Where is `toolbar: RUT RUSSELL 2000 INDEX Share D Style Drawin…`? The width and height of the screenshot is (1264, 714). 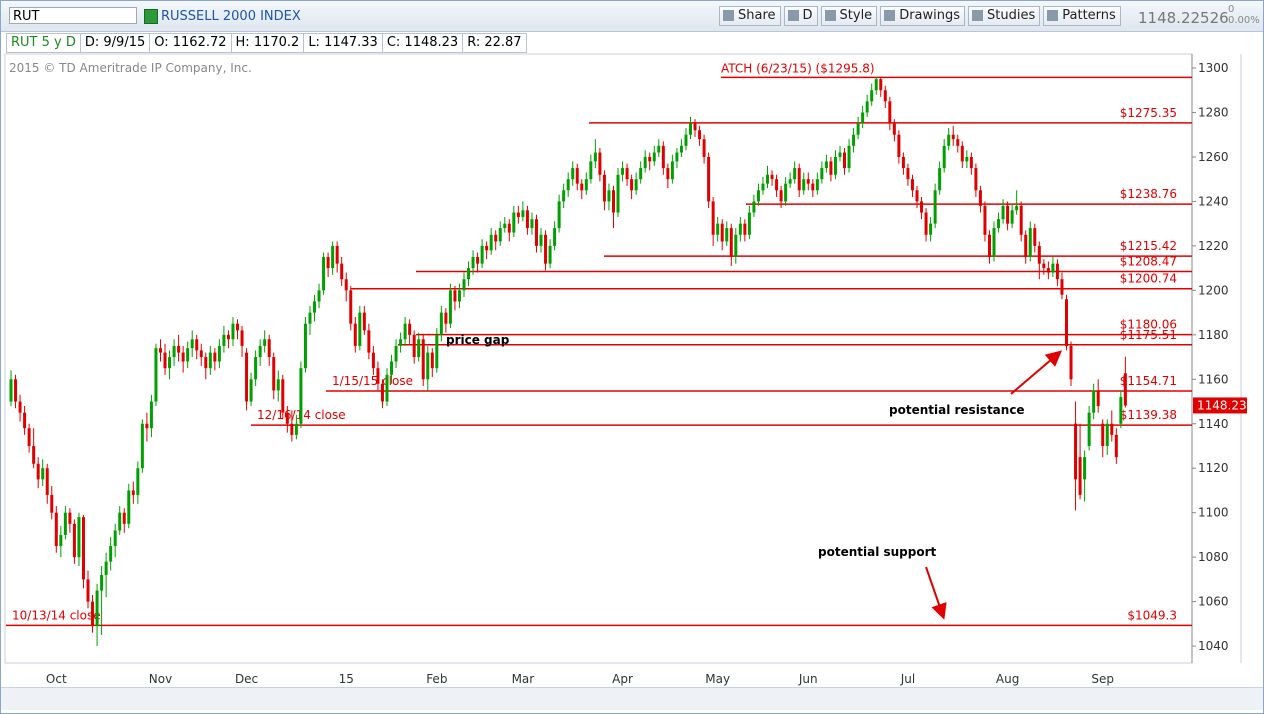 toolbar: RUT RUSSELL 2000 INDEX Share D Style Drawin… is located at coordinates (632, 16).